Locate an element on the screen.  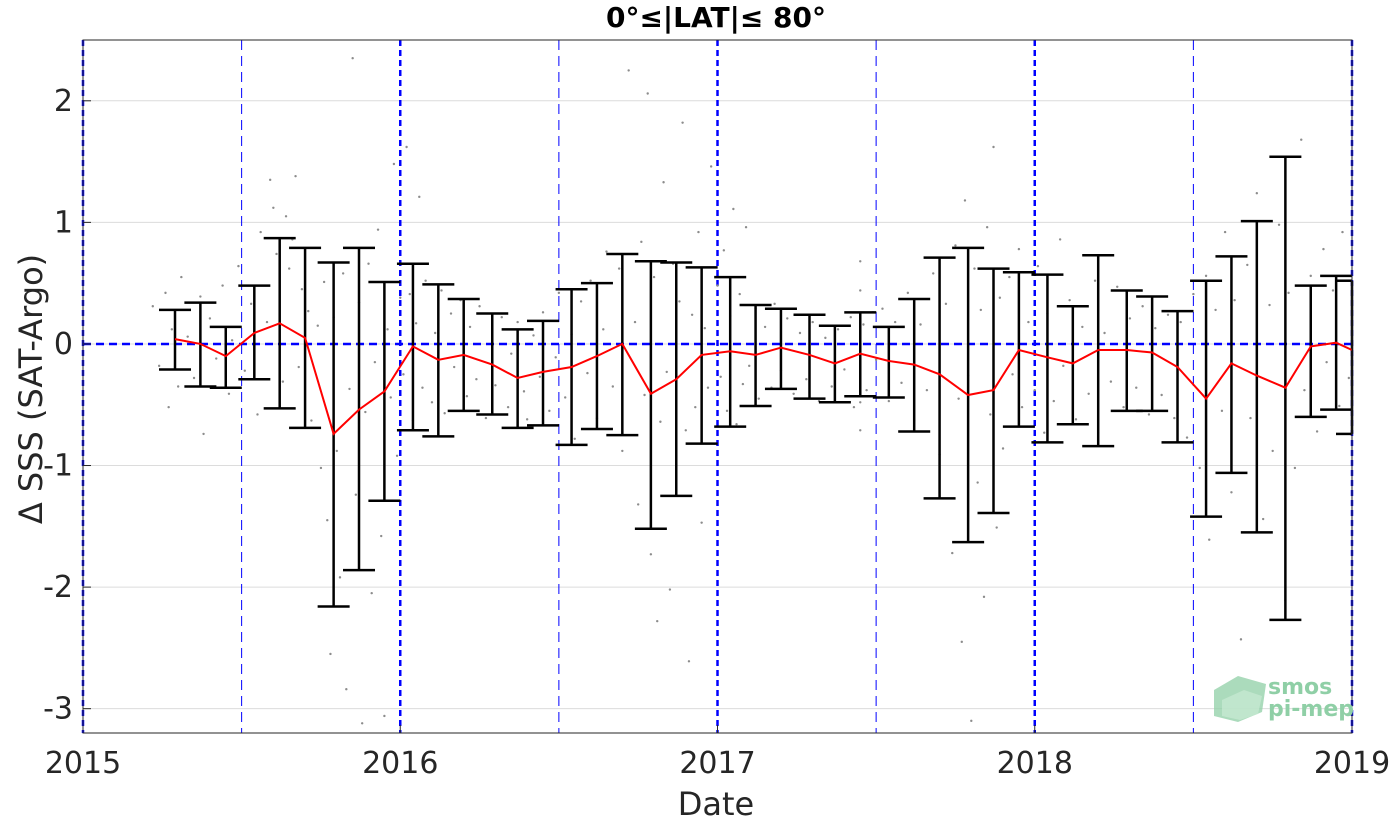
x-tick-label: 2019 is located at coordinates (1352, 763).